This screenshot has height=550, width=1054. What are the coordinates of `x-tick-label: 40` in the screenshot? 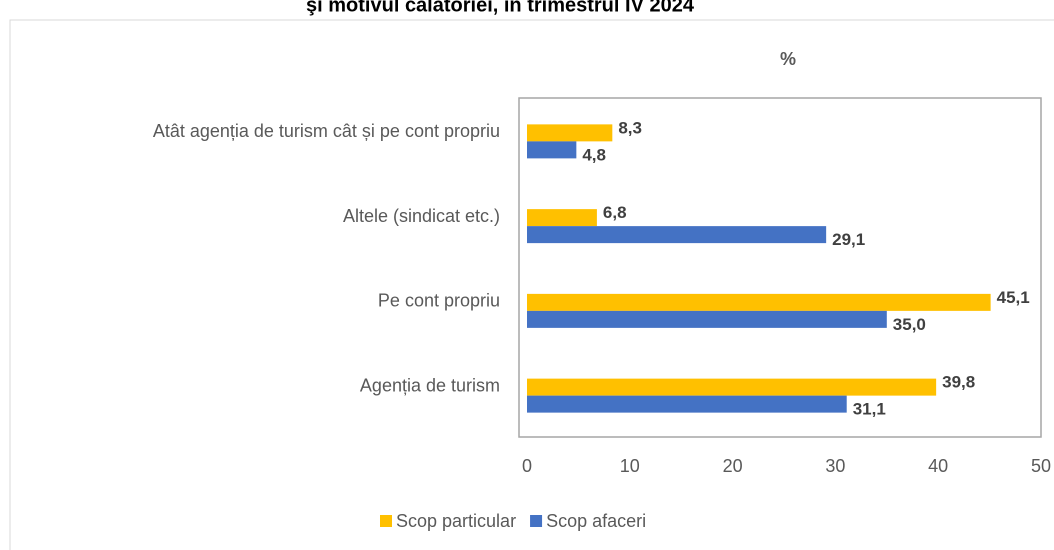 It's located at (938, 466).